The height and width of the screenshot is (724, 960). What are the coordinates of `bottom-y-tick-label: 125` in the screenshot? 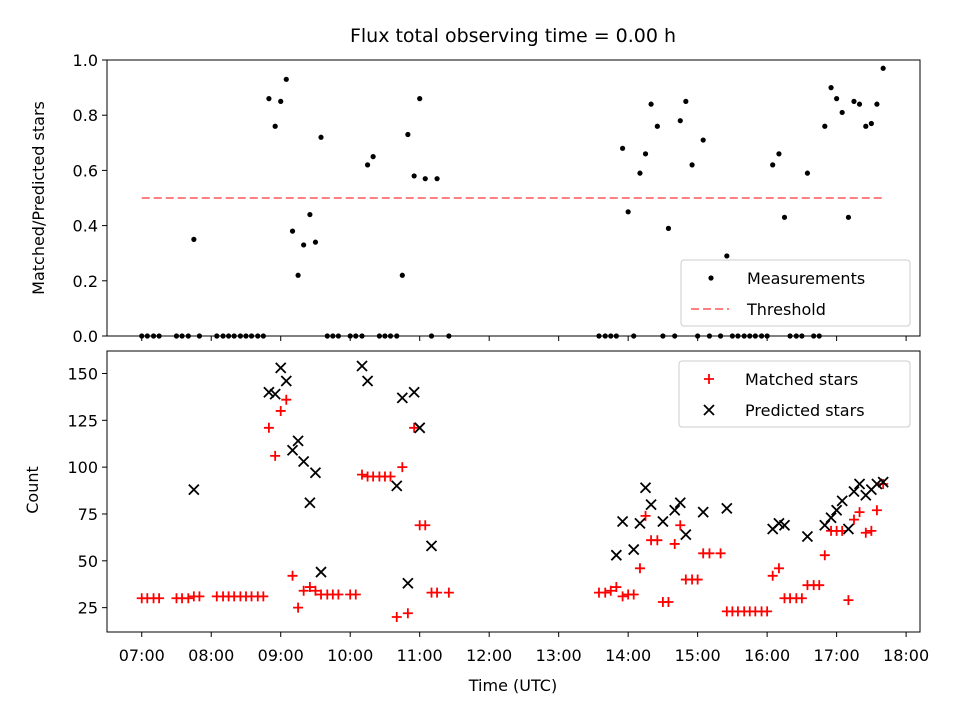 It's located at (82, 420).